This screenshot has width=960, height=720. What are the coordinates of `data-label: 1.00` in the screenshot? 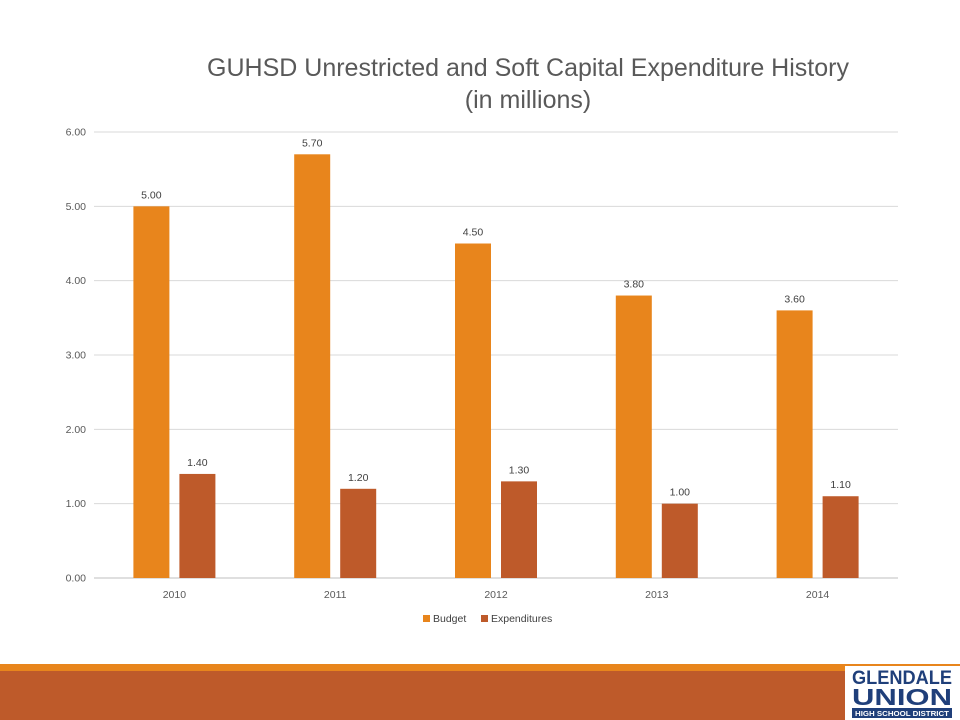 It's located at (680, 493).